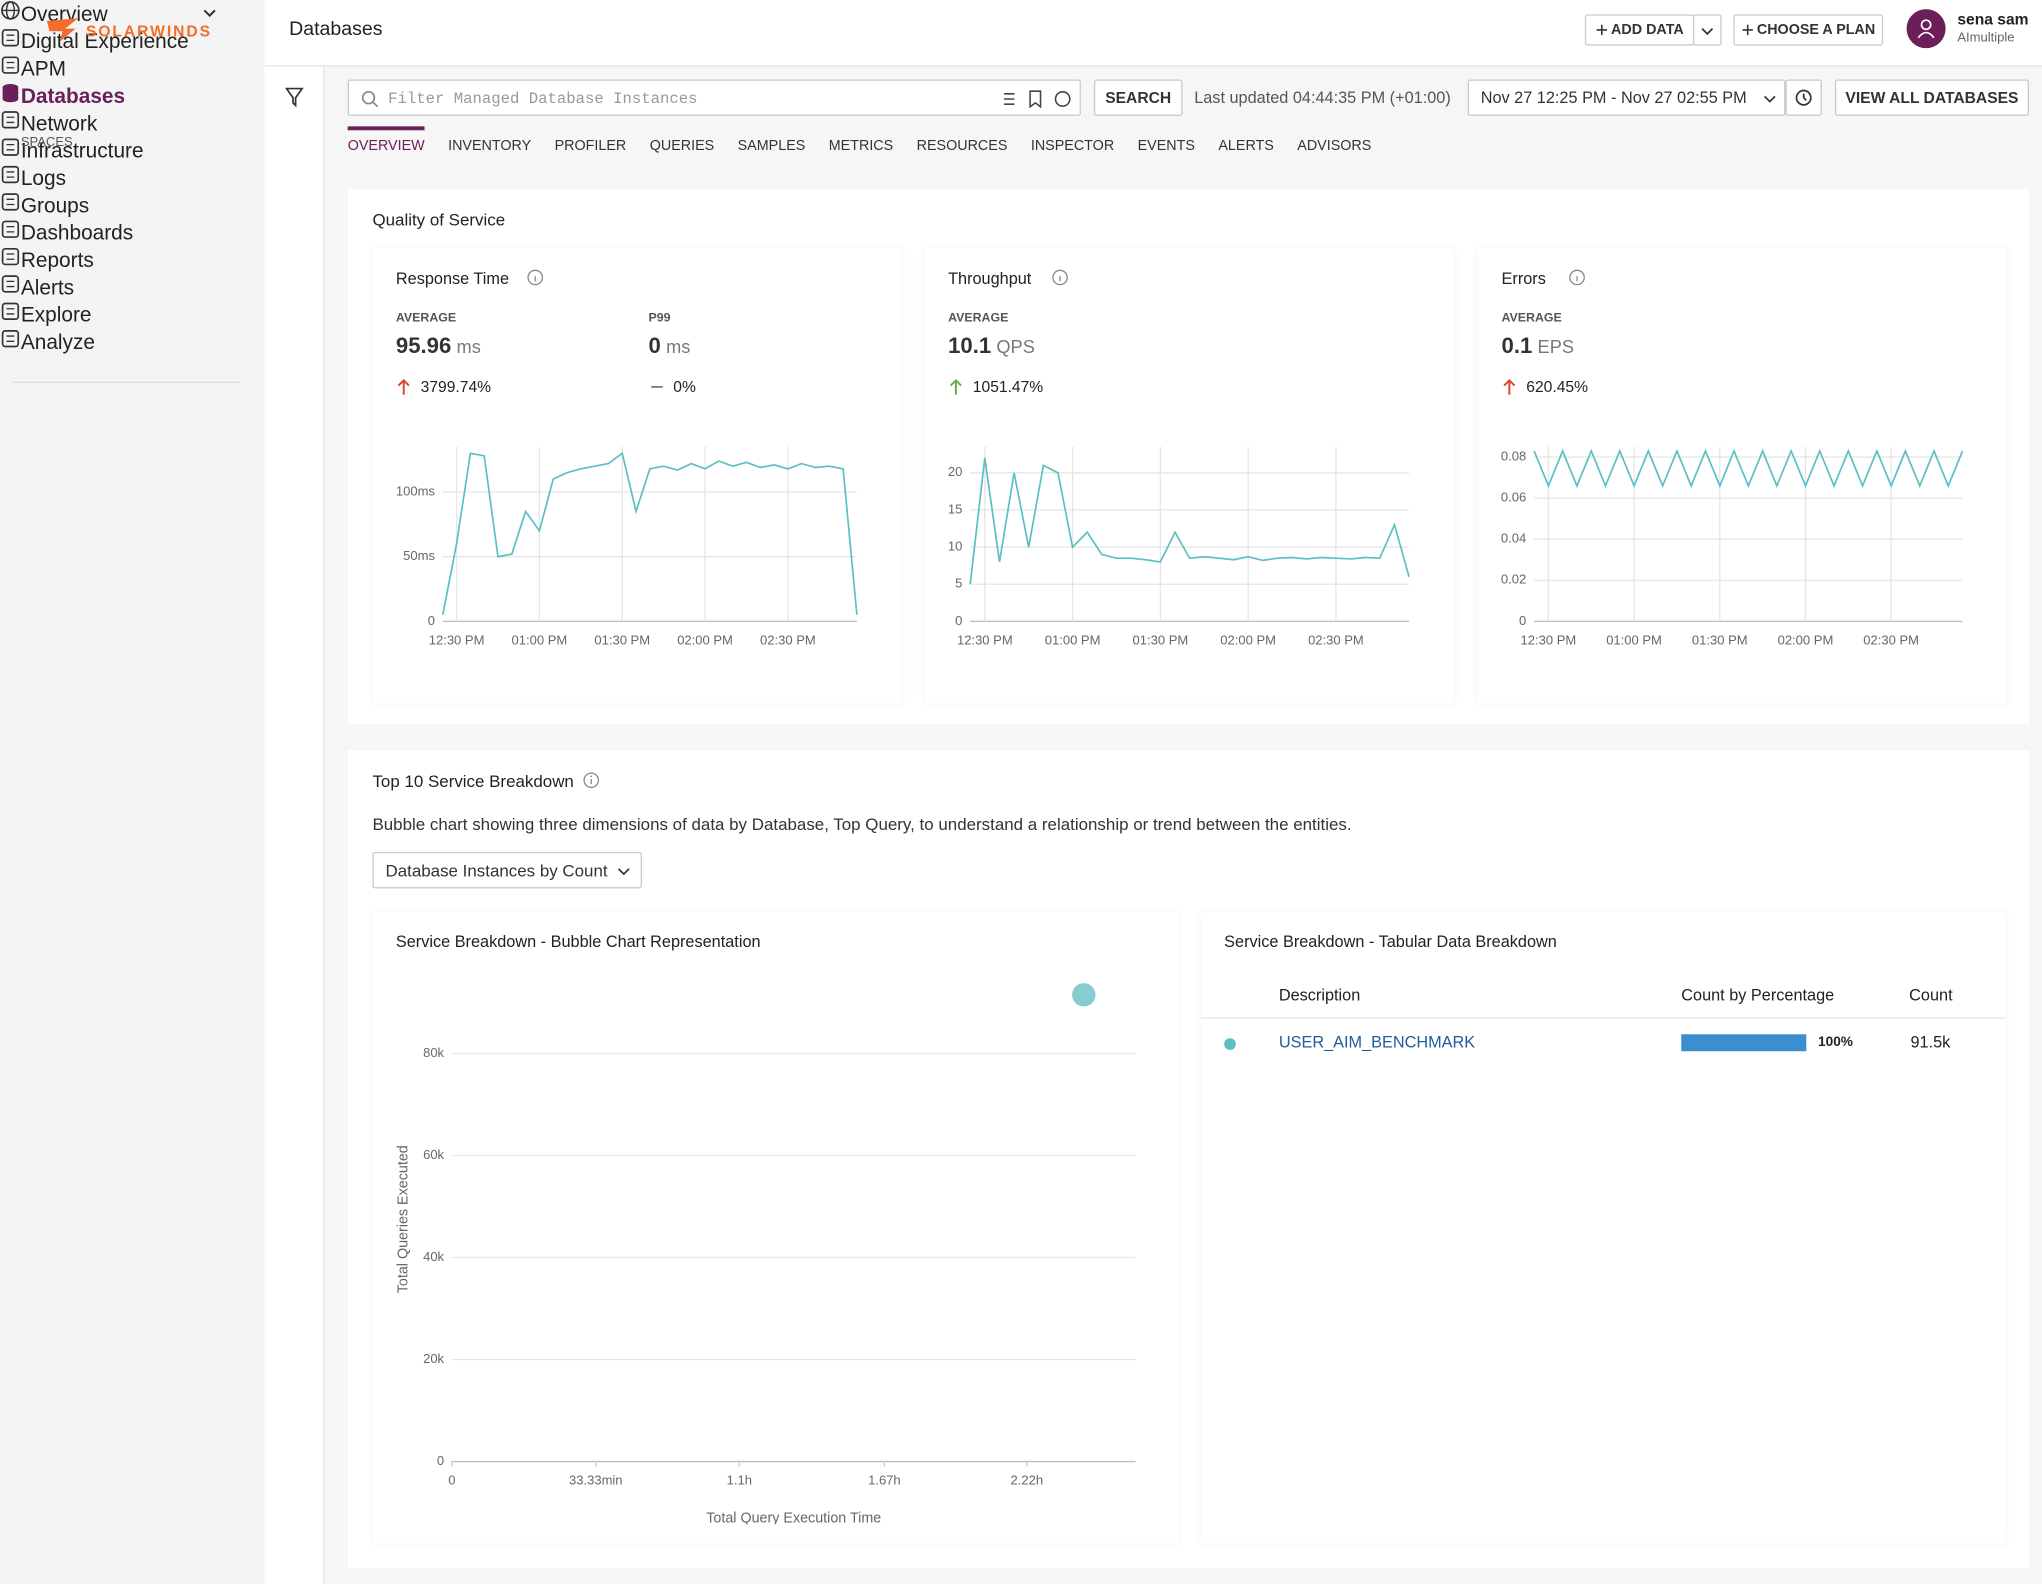  Describe the element at coordinates (861, 146) in the screenshot. I see `tab: METRICS` at that location.